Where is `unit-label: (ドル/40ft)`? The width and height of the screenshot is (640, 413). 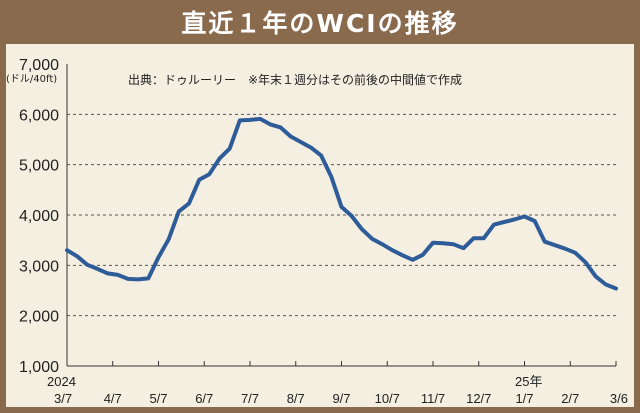 unit-label: (ドル/40ft) is located at coordinates (31, 79).